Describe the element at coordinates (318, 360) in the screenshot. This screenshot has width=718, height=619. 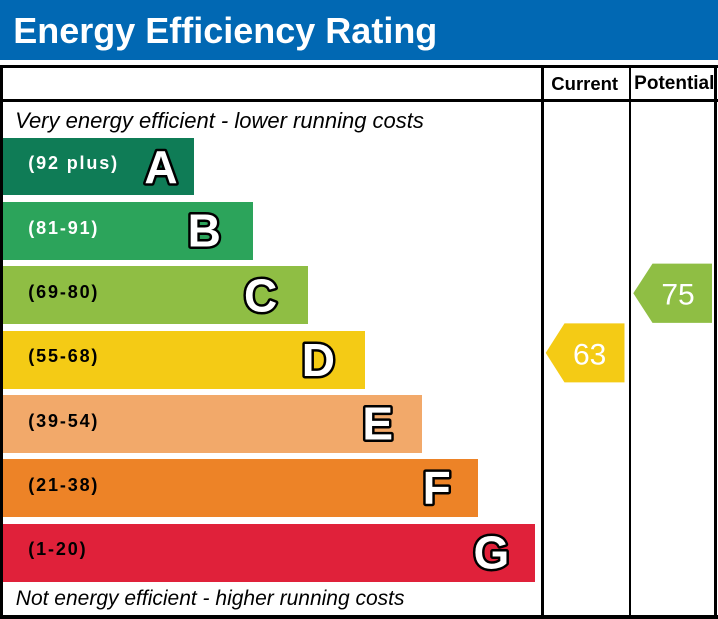
I see `svg-text: D` at that location.